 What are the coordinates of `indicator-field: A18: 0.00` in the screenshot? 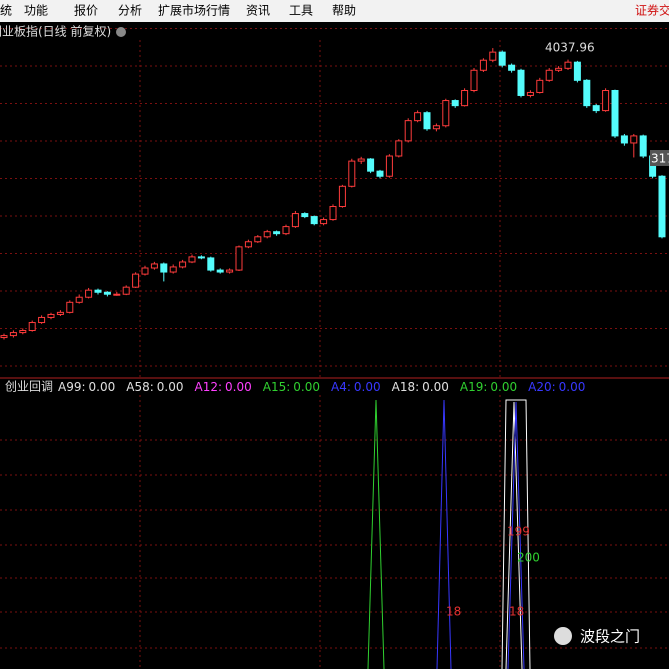 It's located at (420, 387).